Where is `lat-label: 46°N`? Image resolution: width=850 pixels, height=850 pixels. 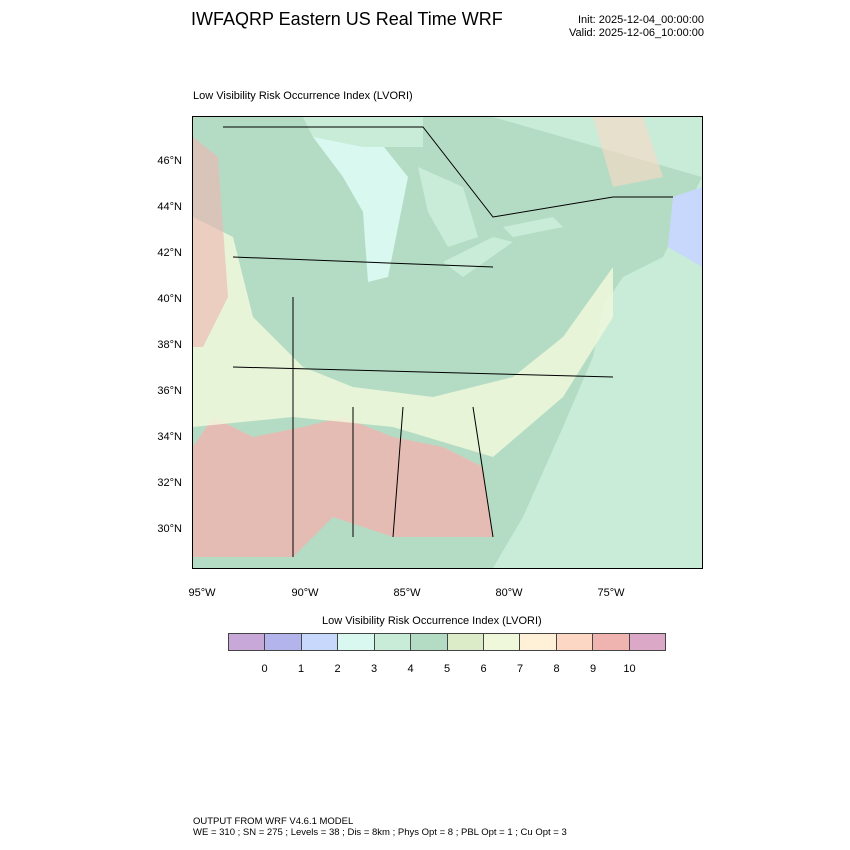 lat-label: 46°N is located at coordinates (169, 161).